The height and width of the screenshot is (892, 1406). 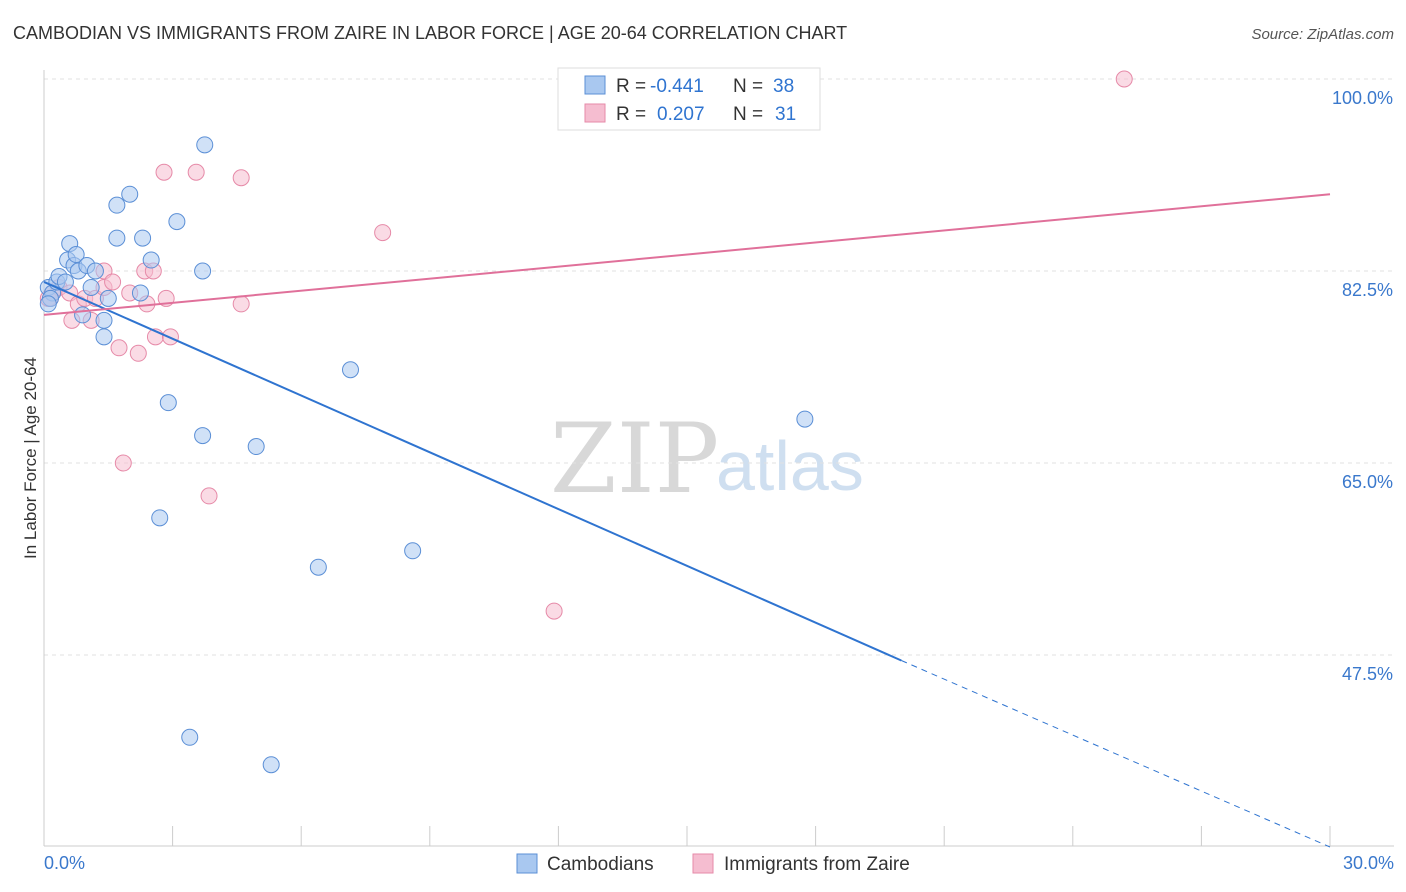 What do you see at coordinates (64, 863) in the screenshot?
I see `x-tick-label-min: 0.0%` at bounding box center [64, 863].